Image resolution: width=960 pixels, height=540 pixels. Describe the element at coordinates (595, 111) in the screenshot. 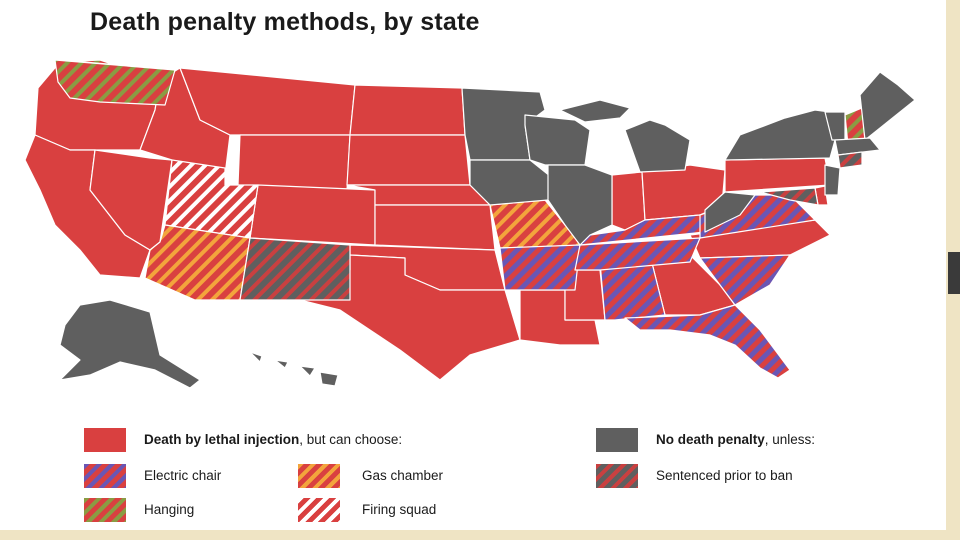

I see `state-michigan-upper` at that location.